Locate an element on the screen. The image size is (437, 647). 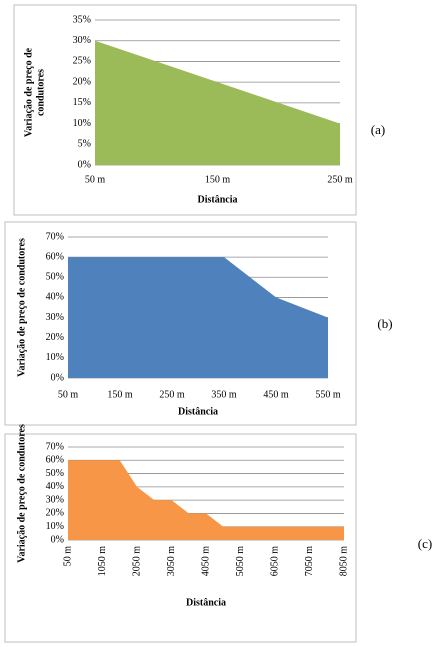
panel-label: (b) is located at coordinates (384, 323).